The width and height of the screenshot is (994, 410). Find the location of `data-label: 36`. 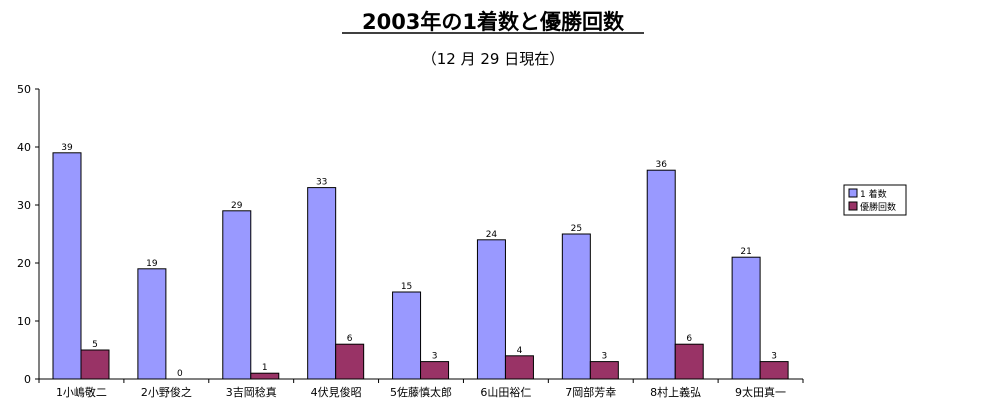

data-label: 36 is located at coordinates (661, 165).